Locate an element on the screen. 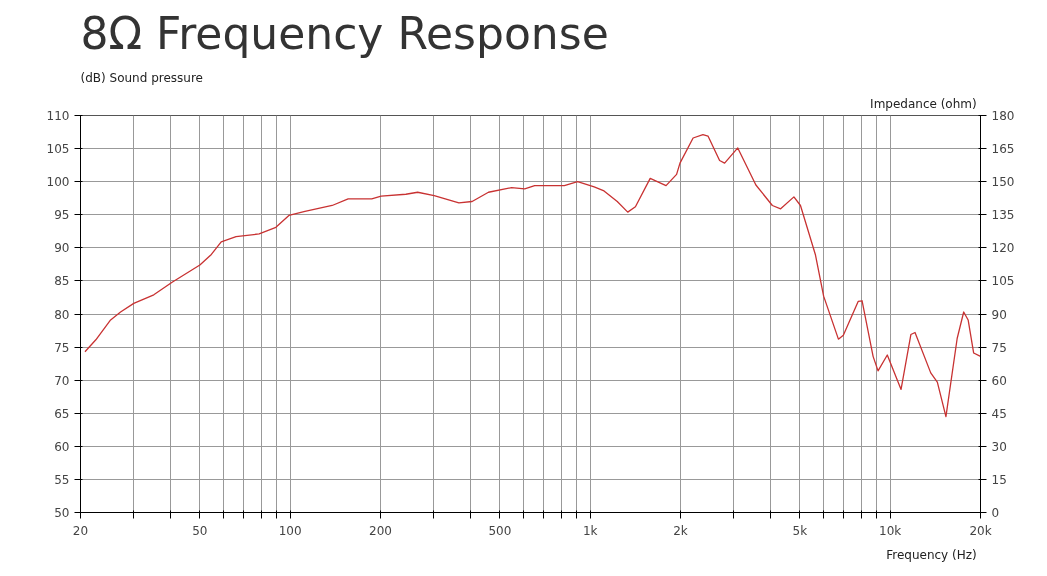  y2-tick-label: 15 is located at coordinates (999, 479).